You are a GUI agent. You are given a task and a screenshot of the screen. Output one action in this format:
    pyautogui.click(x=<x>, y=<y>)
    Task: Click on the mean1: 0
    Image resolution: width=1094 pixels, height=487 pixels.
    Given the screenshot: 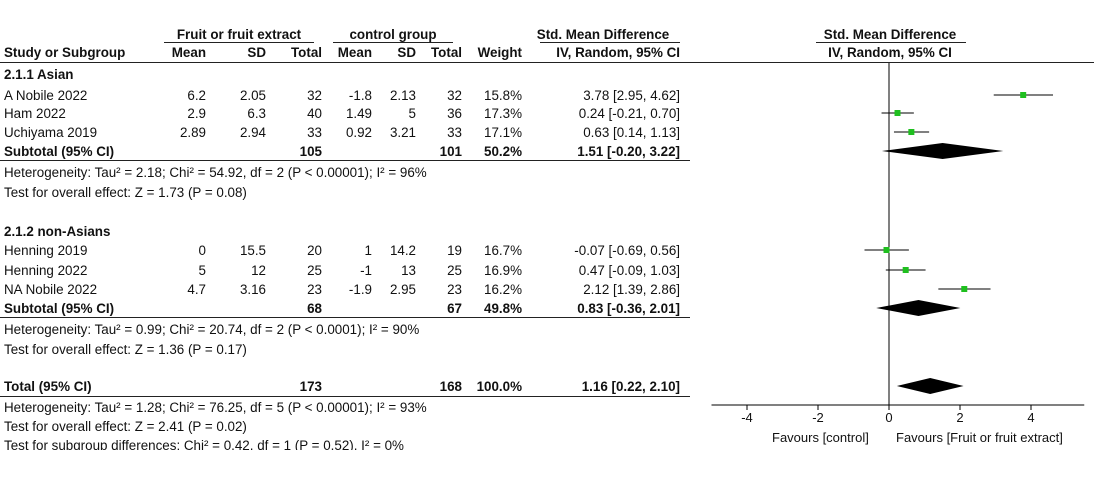 What is the action you would take?
    pyautogui.click(x=202, y=250)
    